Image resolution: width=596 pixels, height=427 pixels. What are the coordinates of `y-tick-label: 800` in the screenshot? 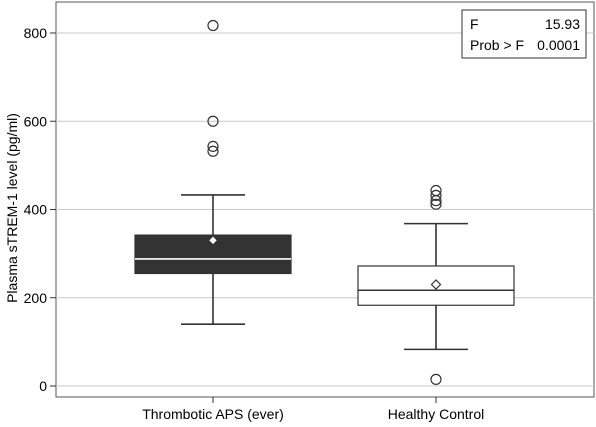 It's located at (36, 33).